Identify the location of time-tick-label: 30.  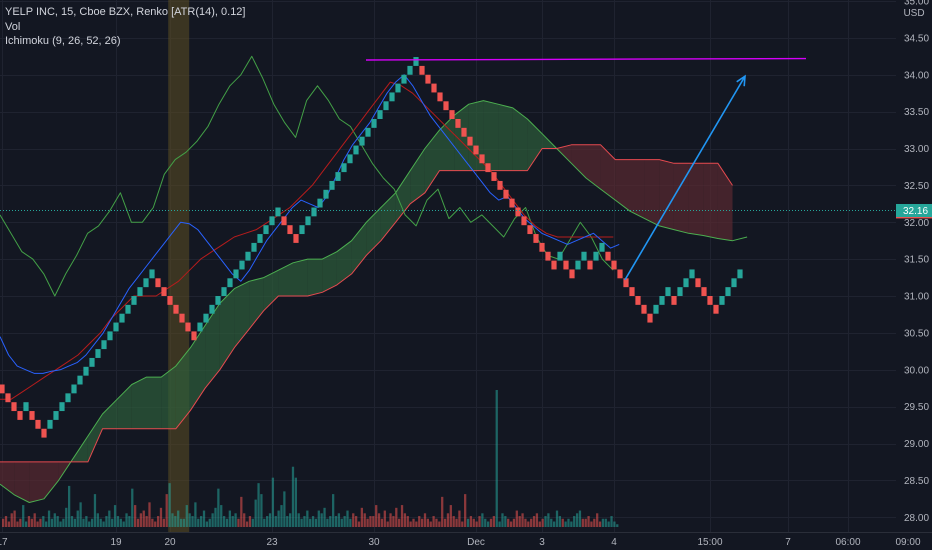
(374, 542).